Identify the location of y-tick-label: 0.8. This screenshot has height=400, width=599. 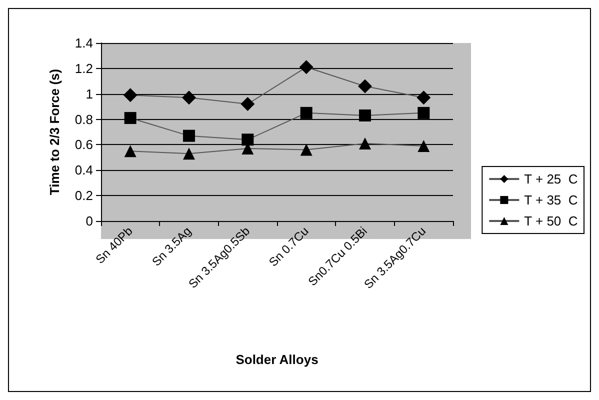
(83, 119).